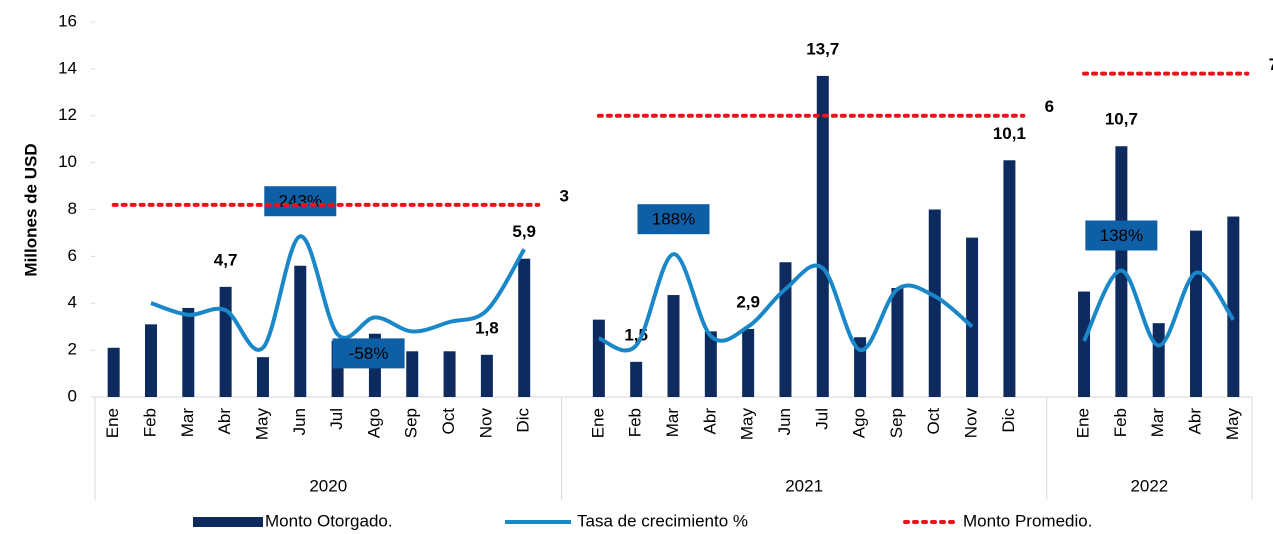 This screenshot has width=1273, height=534. What do you see at coordinates (228, 522) in the screenshot?
I see `legend-swatch` at bounding box center [228, 522].